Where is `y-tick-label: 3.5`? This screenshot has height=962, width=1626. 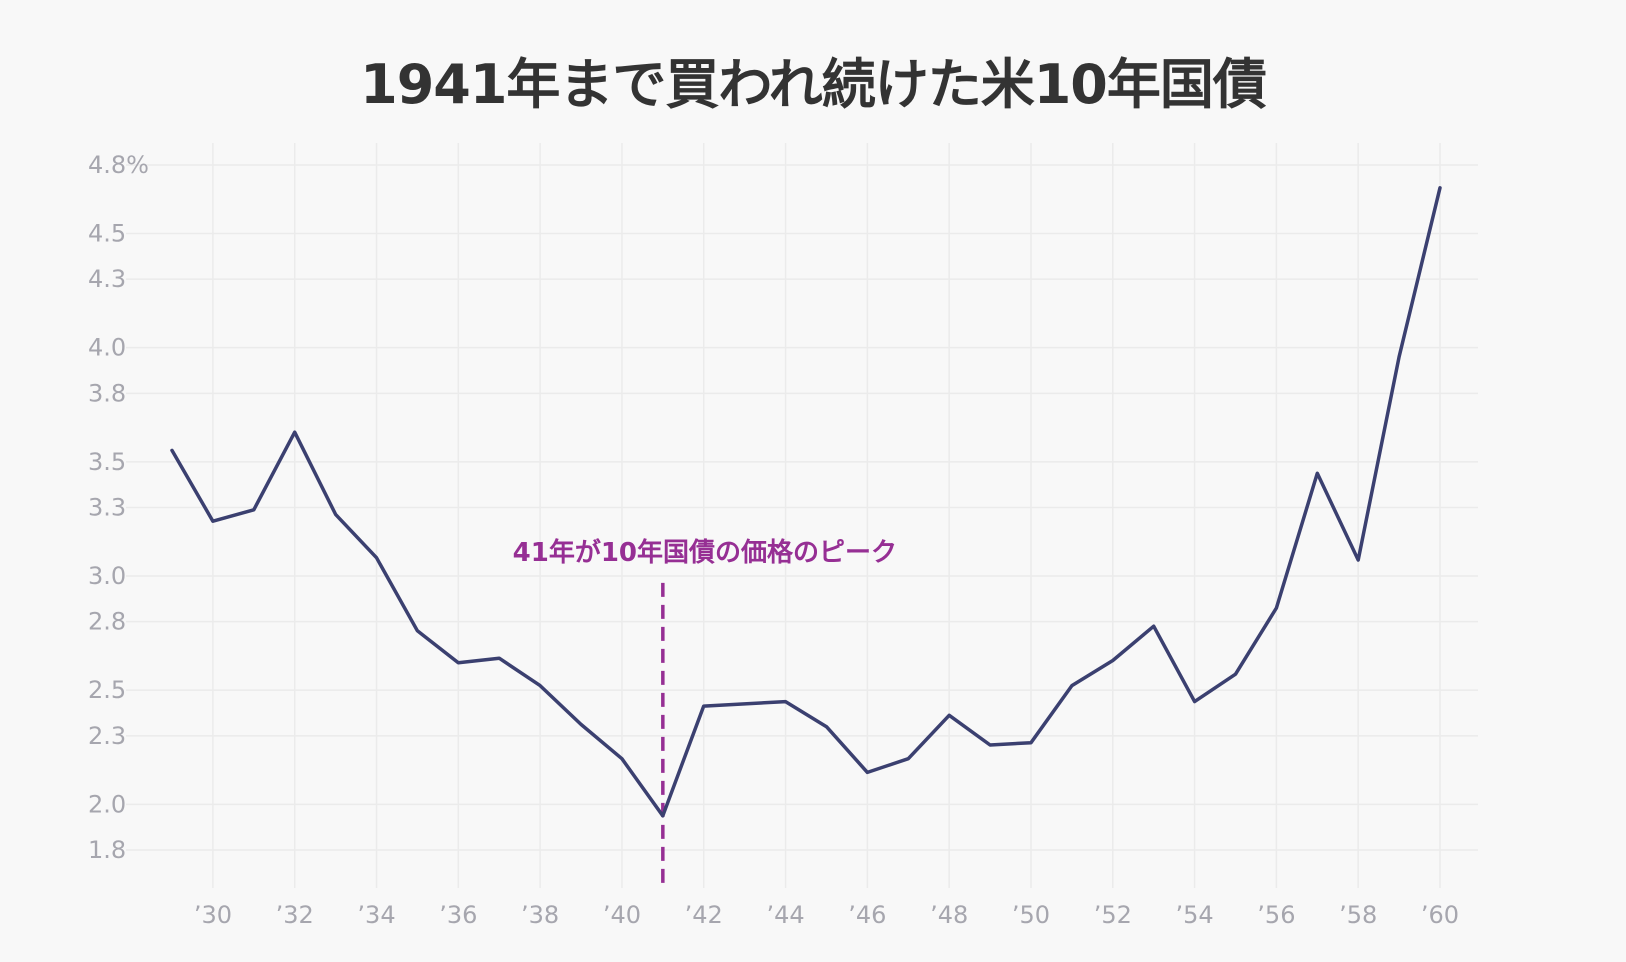 y-tick-label: 3.5 is located at coordinates (107, 462).